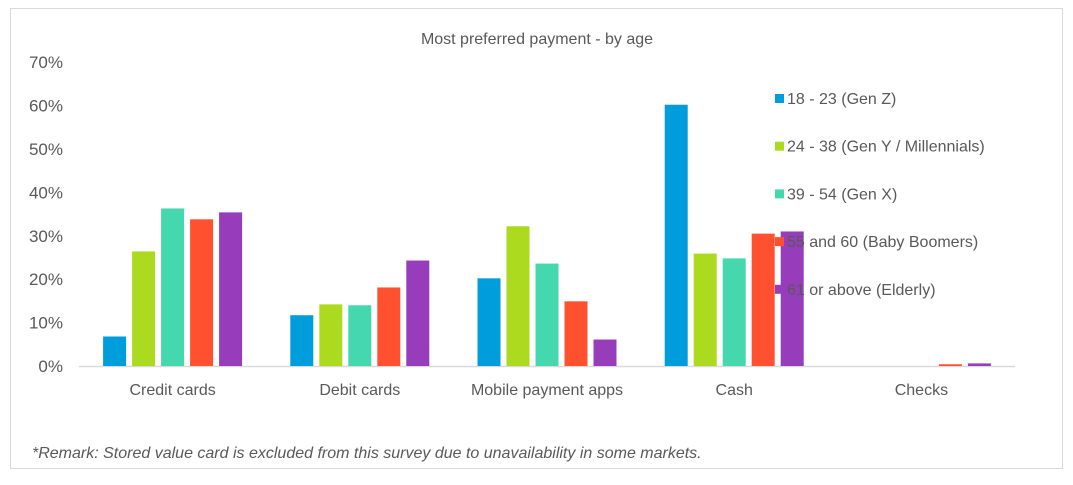 Image resolution: width=1073 pixels, height=485 pixels. I want to click on y-tick-label: 30%, so click(46, 236).